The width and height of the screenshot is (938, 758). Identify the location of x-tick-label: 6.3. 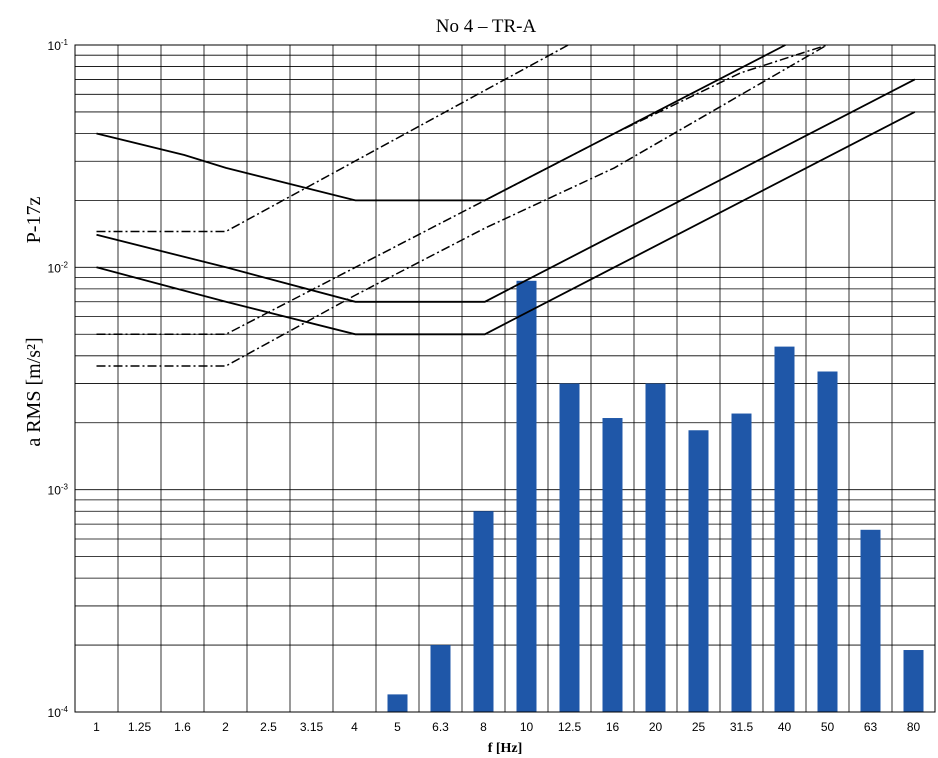
(440, 727).